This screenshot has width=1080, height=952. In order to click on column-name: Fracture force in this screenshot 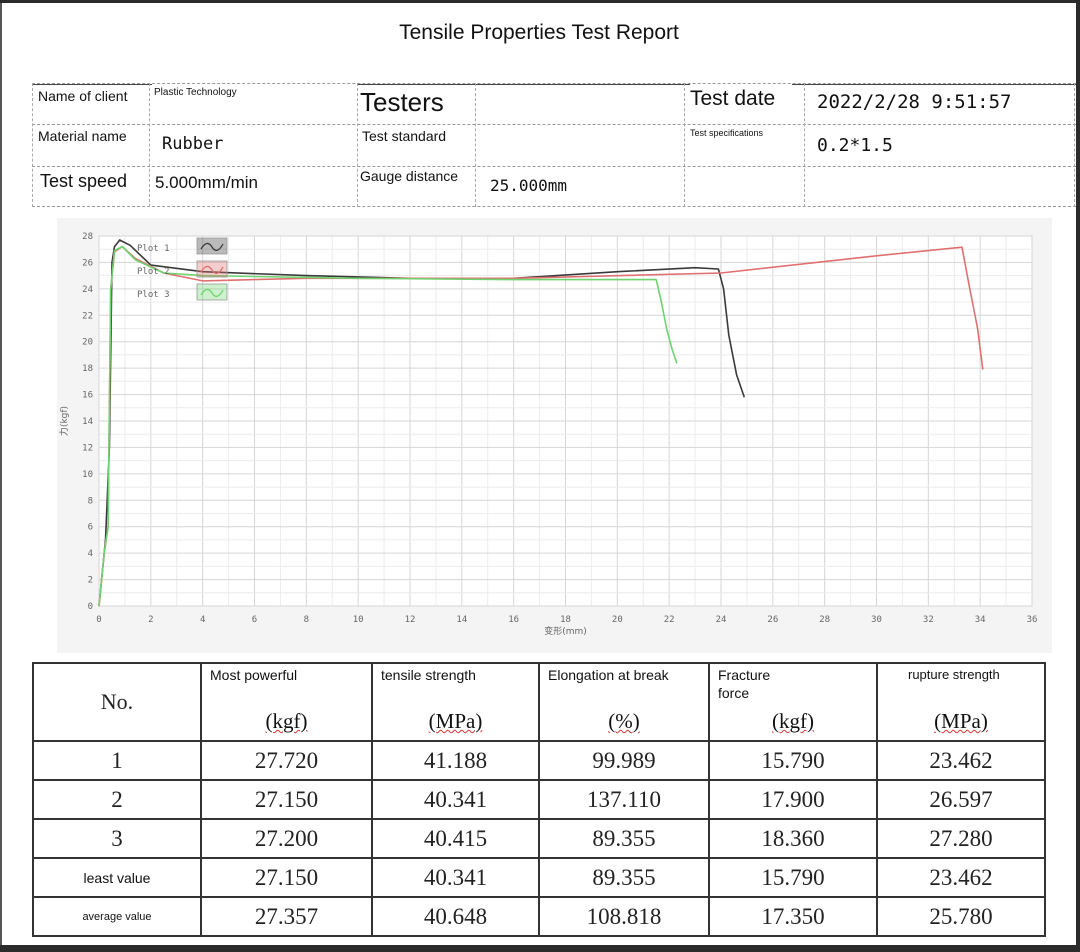, I will do `click(744, 684)`.